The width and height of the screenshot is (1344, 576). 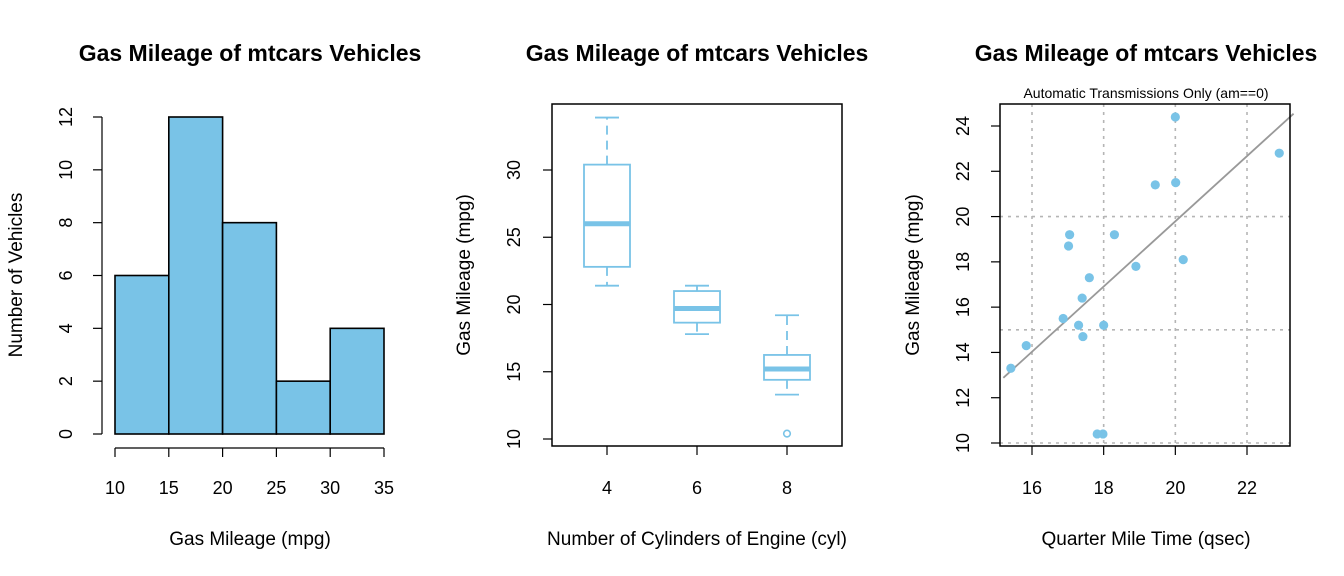 I want to click on scatter-fit-line, so click(x=1148, y=246).